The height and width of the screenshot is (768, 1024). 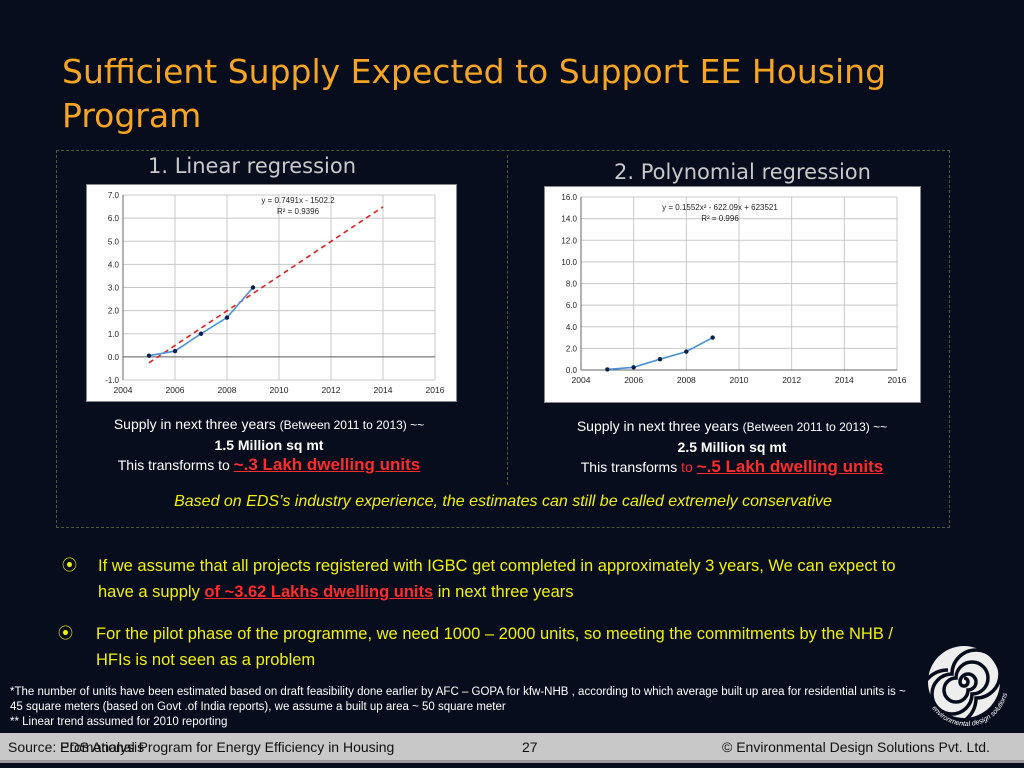 What do you see at coordinates (569, 197) in the screenshot?
I see `y-tick-label: 16.0` at bounding box center [569, 197].